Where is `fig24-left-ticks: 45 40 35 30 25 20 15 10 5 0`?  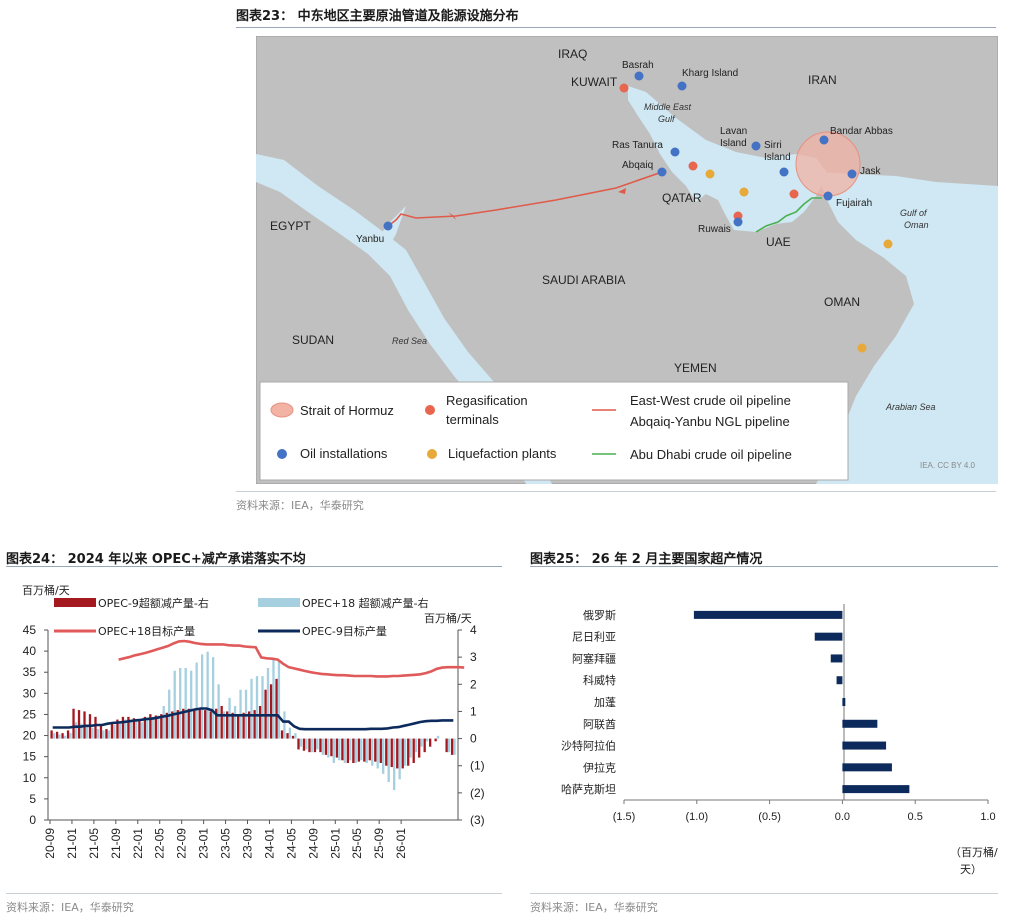 fig24-left-ticks: 45 40 35 30 25 20 15 10 5 0 is located at coordinates (35, 725).